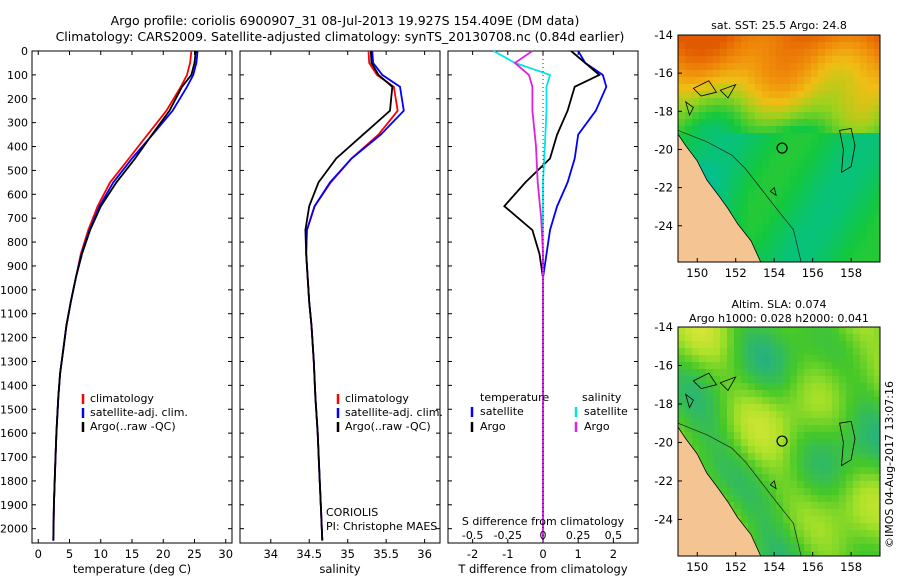  What do you see at coordinates (813, 567) in the screenshot?
I see `sla-map-xtick-label: 156` at bounding box center [813, 567].